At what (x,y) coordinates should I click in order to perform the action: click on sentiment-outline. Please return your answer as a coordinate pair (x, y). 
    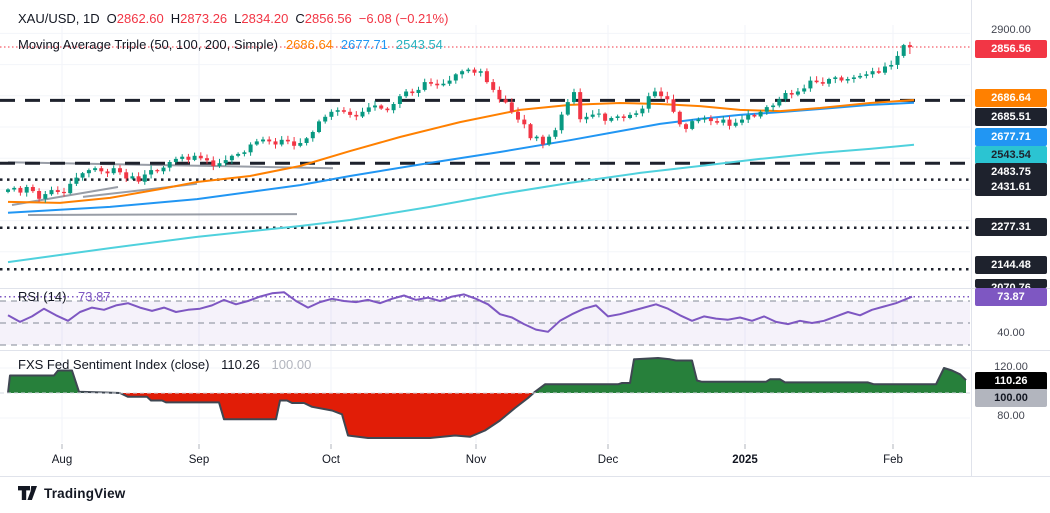
    Looking at the image, I should click on (487, 398).